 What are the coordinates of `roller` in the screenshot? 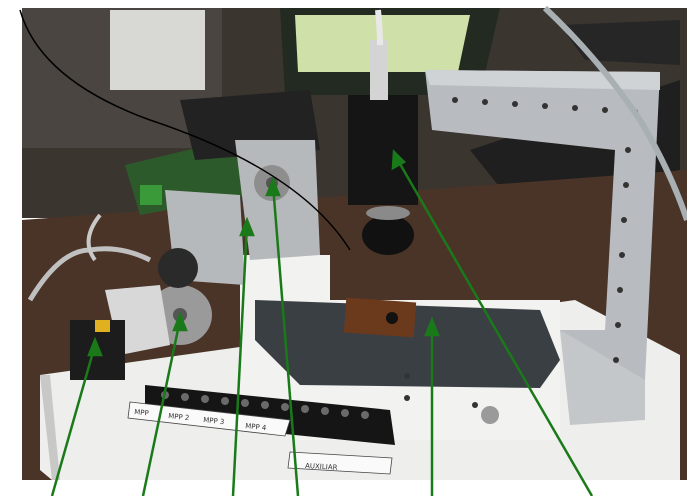 It's located at (178, 268).